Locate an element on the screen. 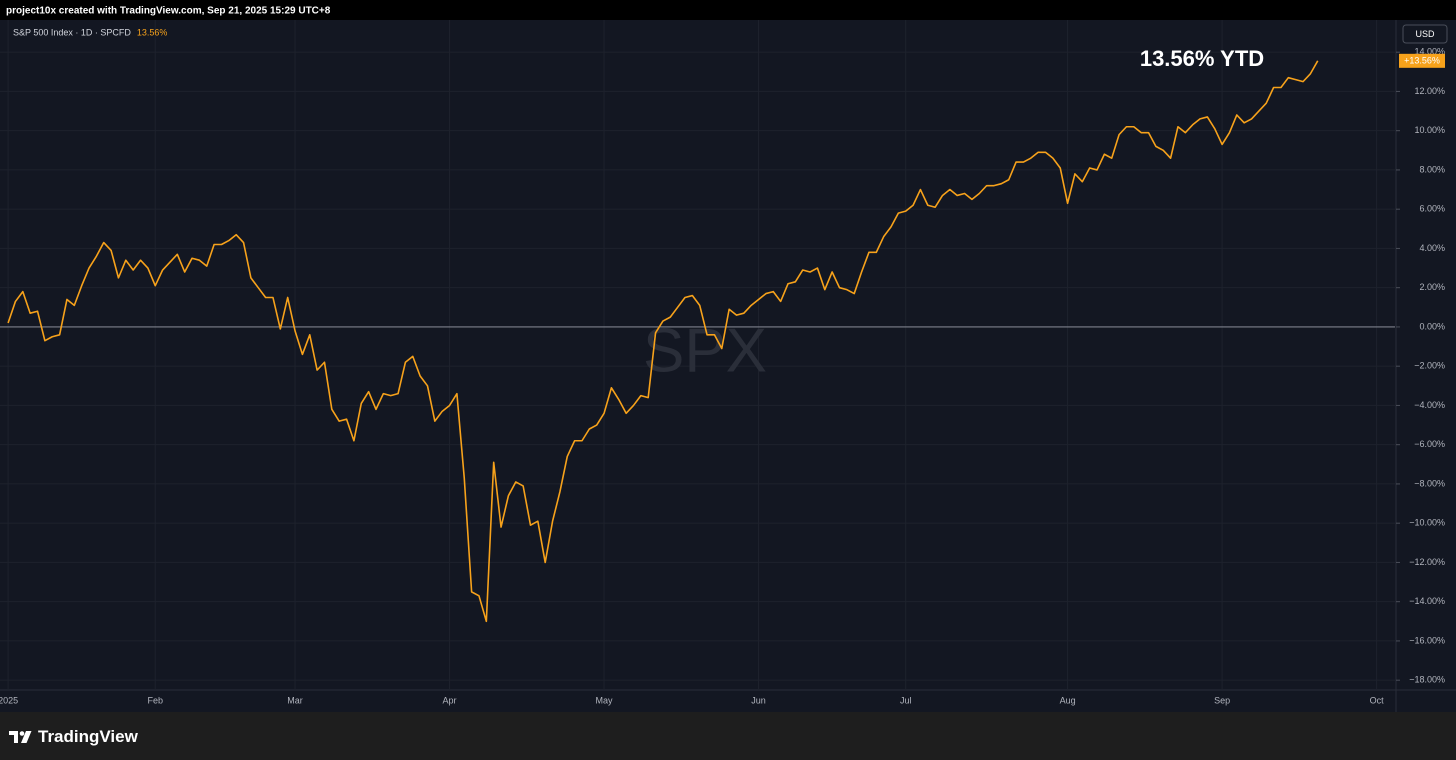 This screenshot has width=1456, height=760. x-tick-label: 2025 is located at coordinates (9, 700).